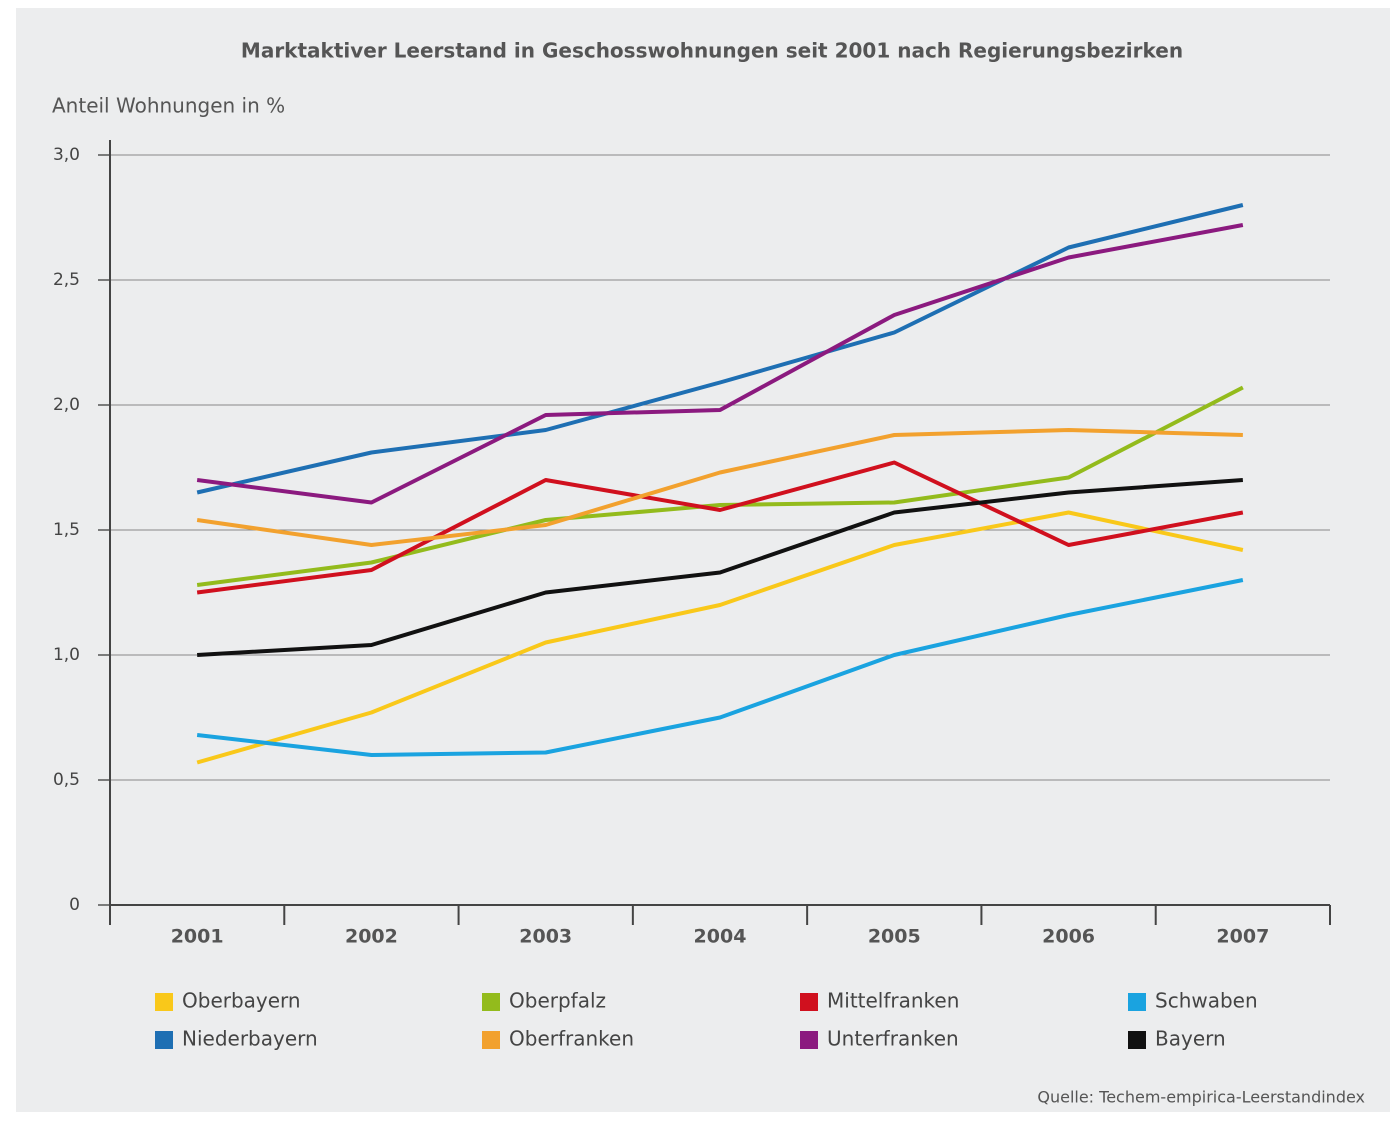 The height and width of the screenshot is (1134, 1398). I want to click on y-tick-label: 1,0, so click(66, 655).